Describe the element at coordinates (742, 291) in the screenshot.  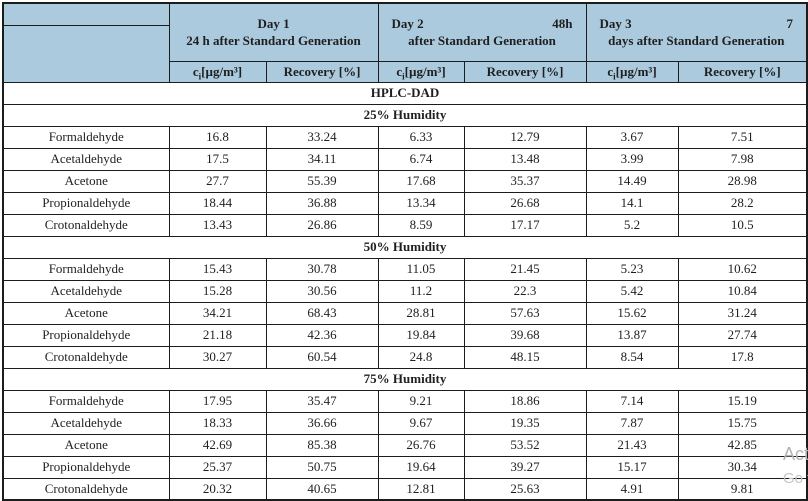
I see `value-cell: 10.84` at that location.